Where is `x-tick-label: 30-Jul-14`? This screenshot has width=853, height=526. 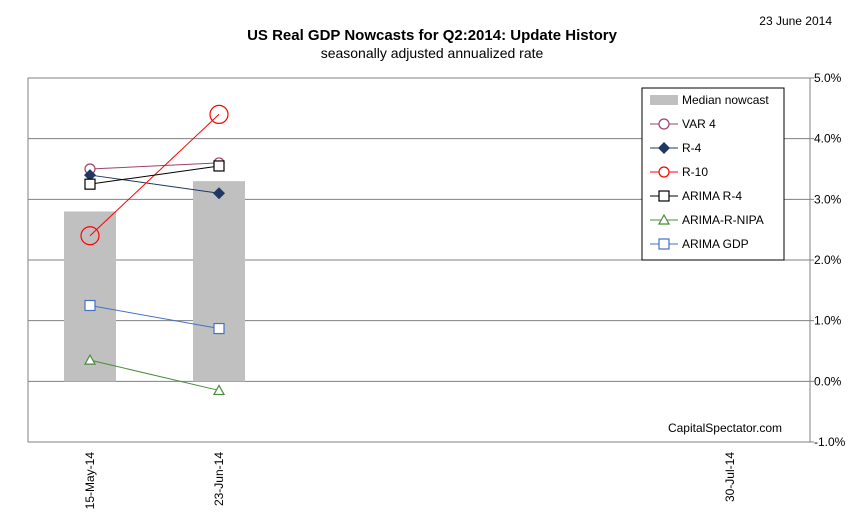 x-tick-label: 30-Jul-14 is located at coordinates (730, 477).